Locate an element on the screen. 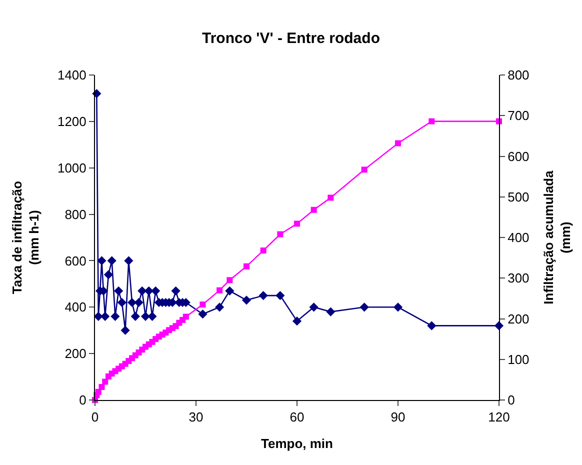 Image resolution: width=582 pixels, height=465 pixels. y-tick-label: 0 is located at coordinates (82, 400).